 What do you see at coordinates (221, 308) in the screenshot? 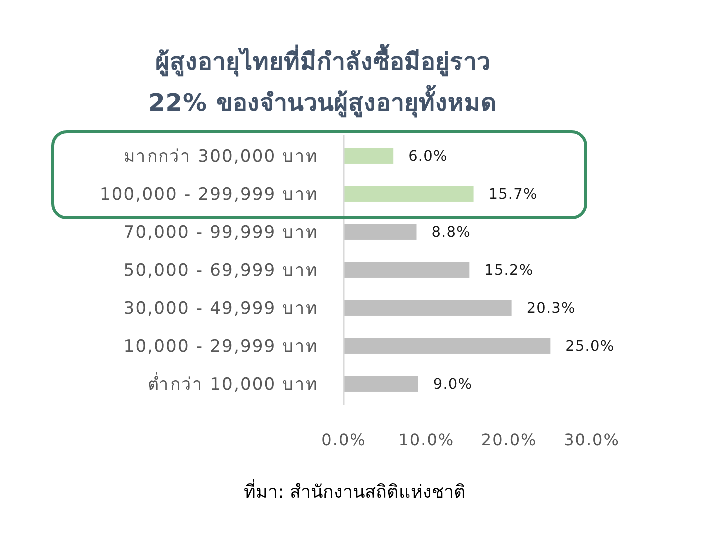
I see `y-tick-label: 30,000 - 49,999 บาท` at bounding box center [221, 308].